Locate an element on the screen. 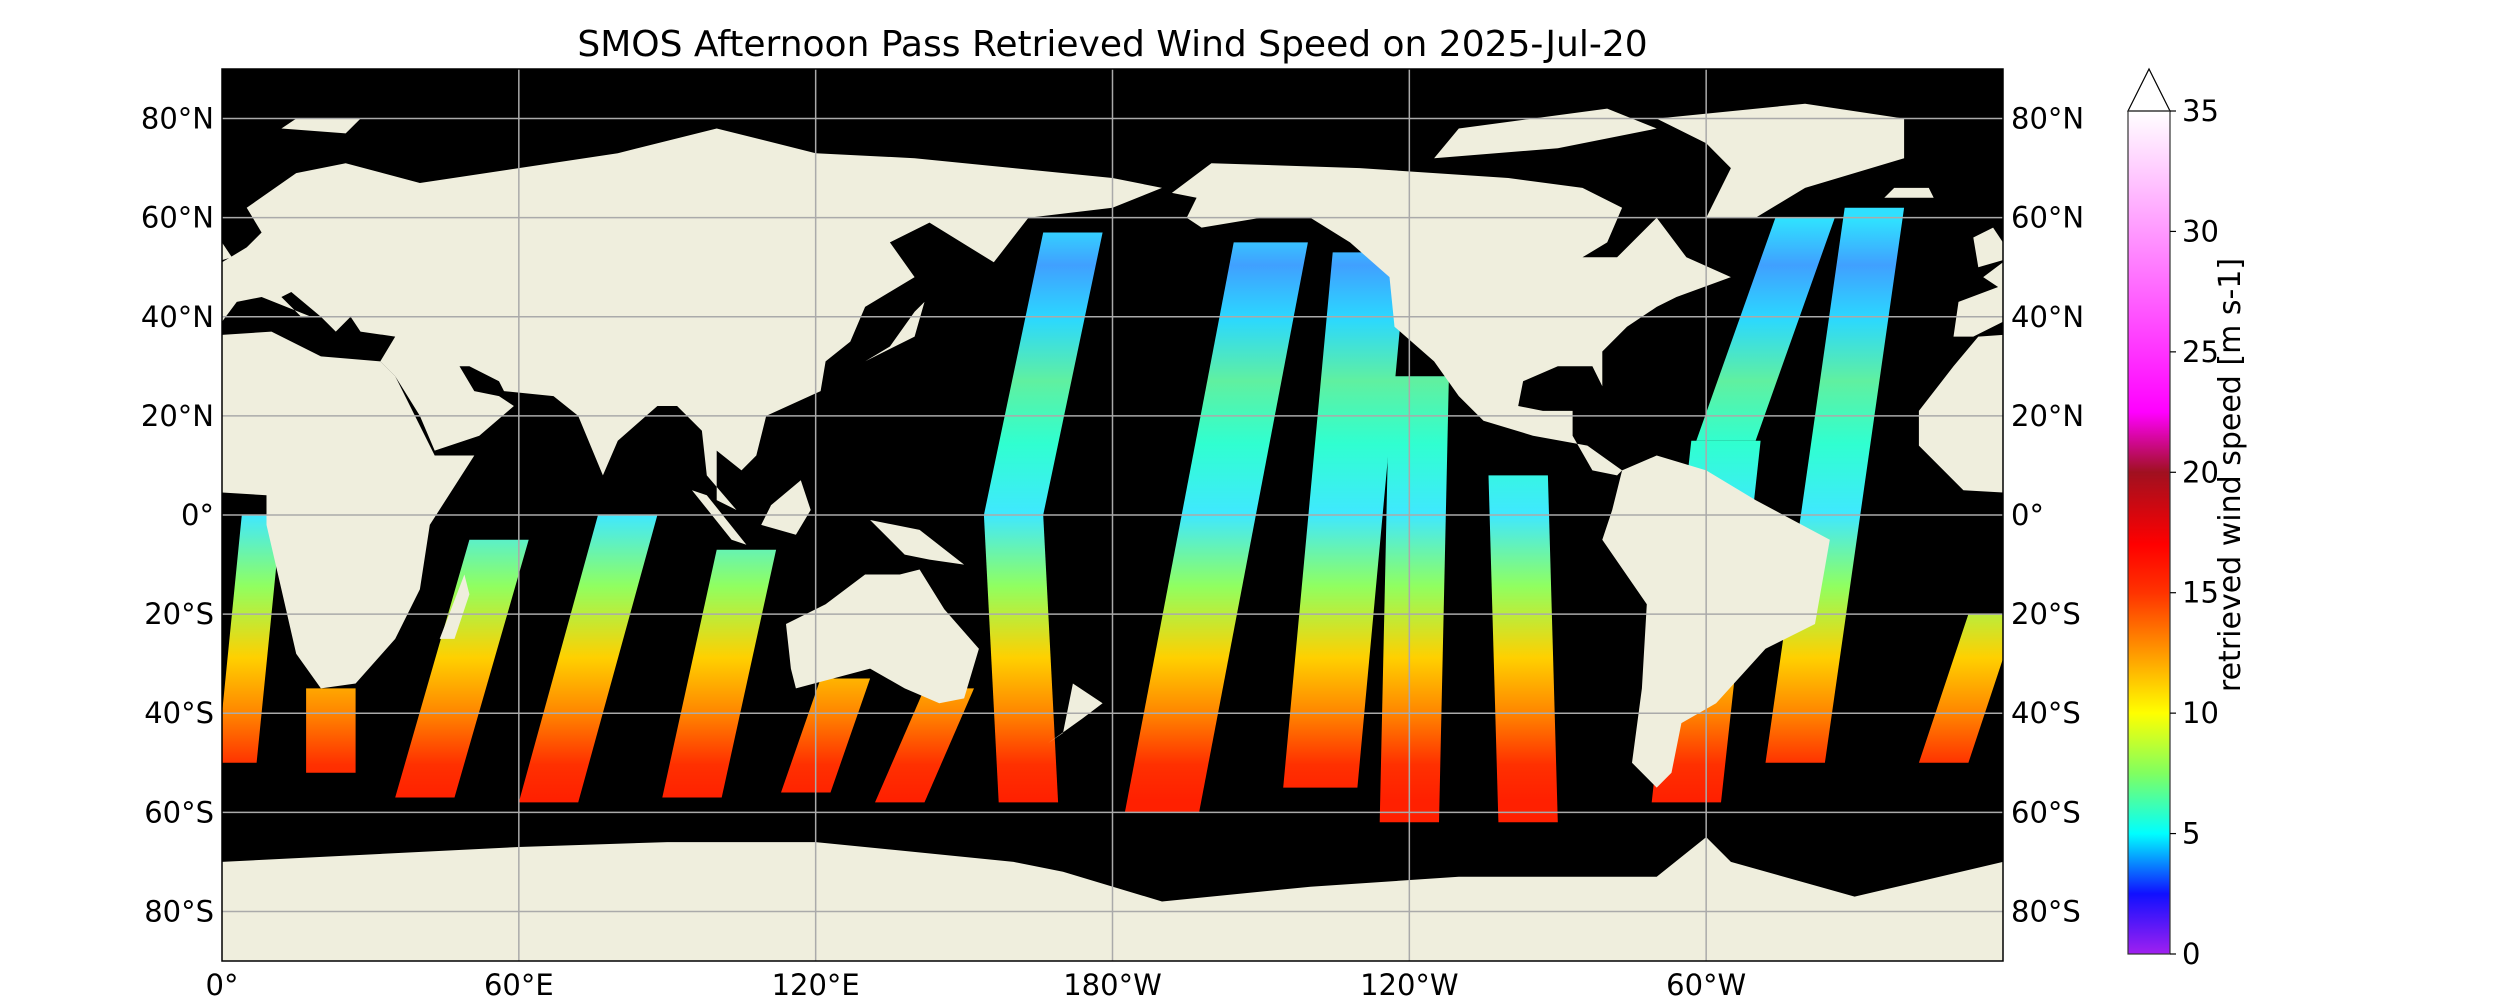 This screenshot has width=2500, height=1000. colorbar-extend-max-arrow is located at coordinates (2149, 89).